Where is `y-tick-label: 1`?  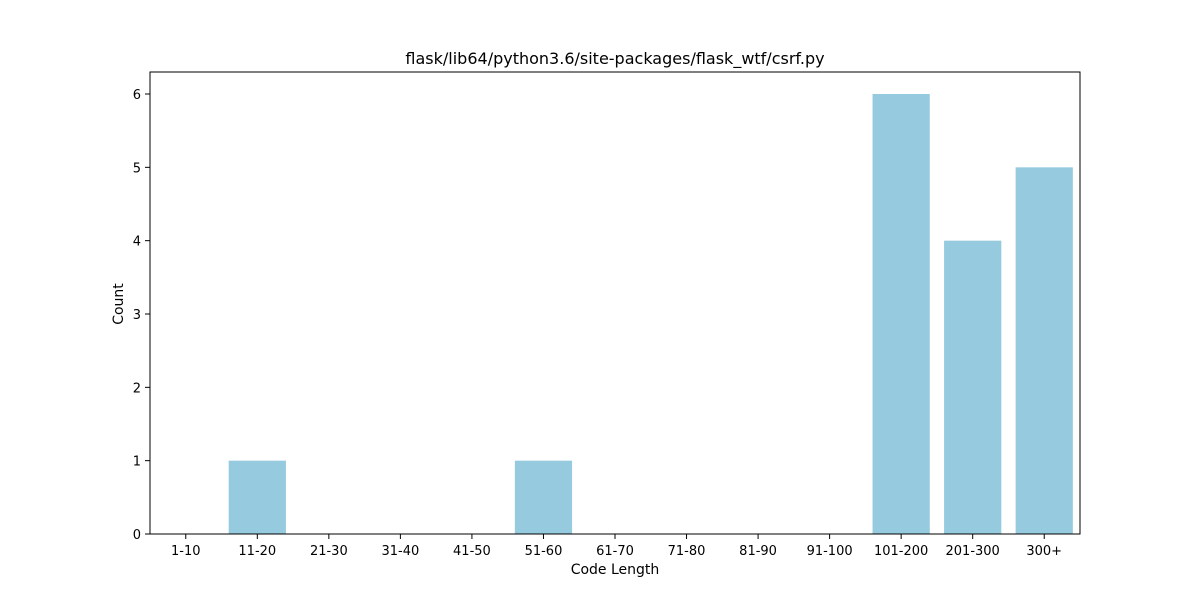
y-tick-label: 1 is located at coordinates (137, 462).